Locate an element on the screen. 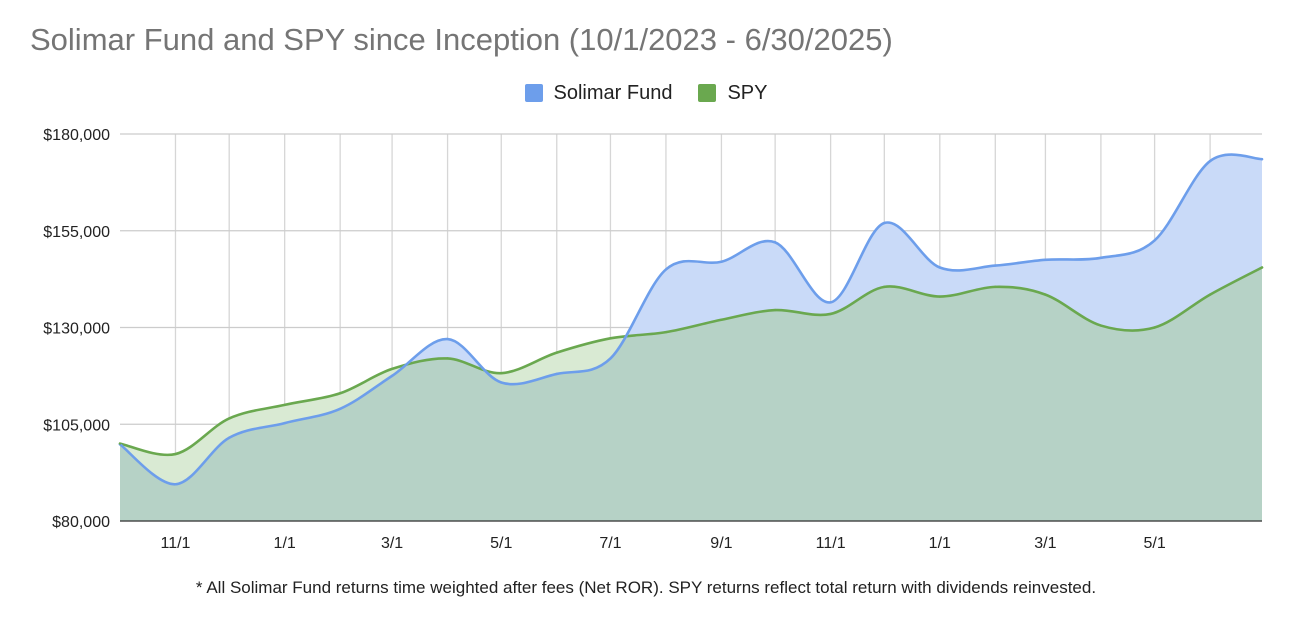 The image size is (1292, 631). y-tick-label: $155,000 is located at coordinates (76, 232).